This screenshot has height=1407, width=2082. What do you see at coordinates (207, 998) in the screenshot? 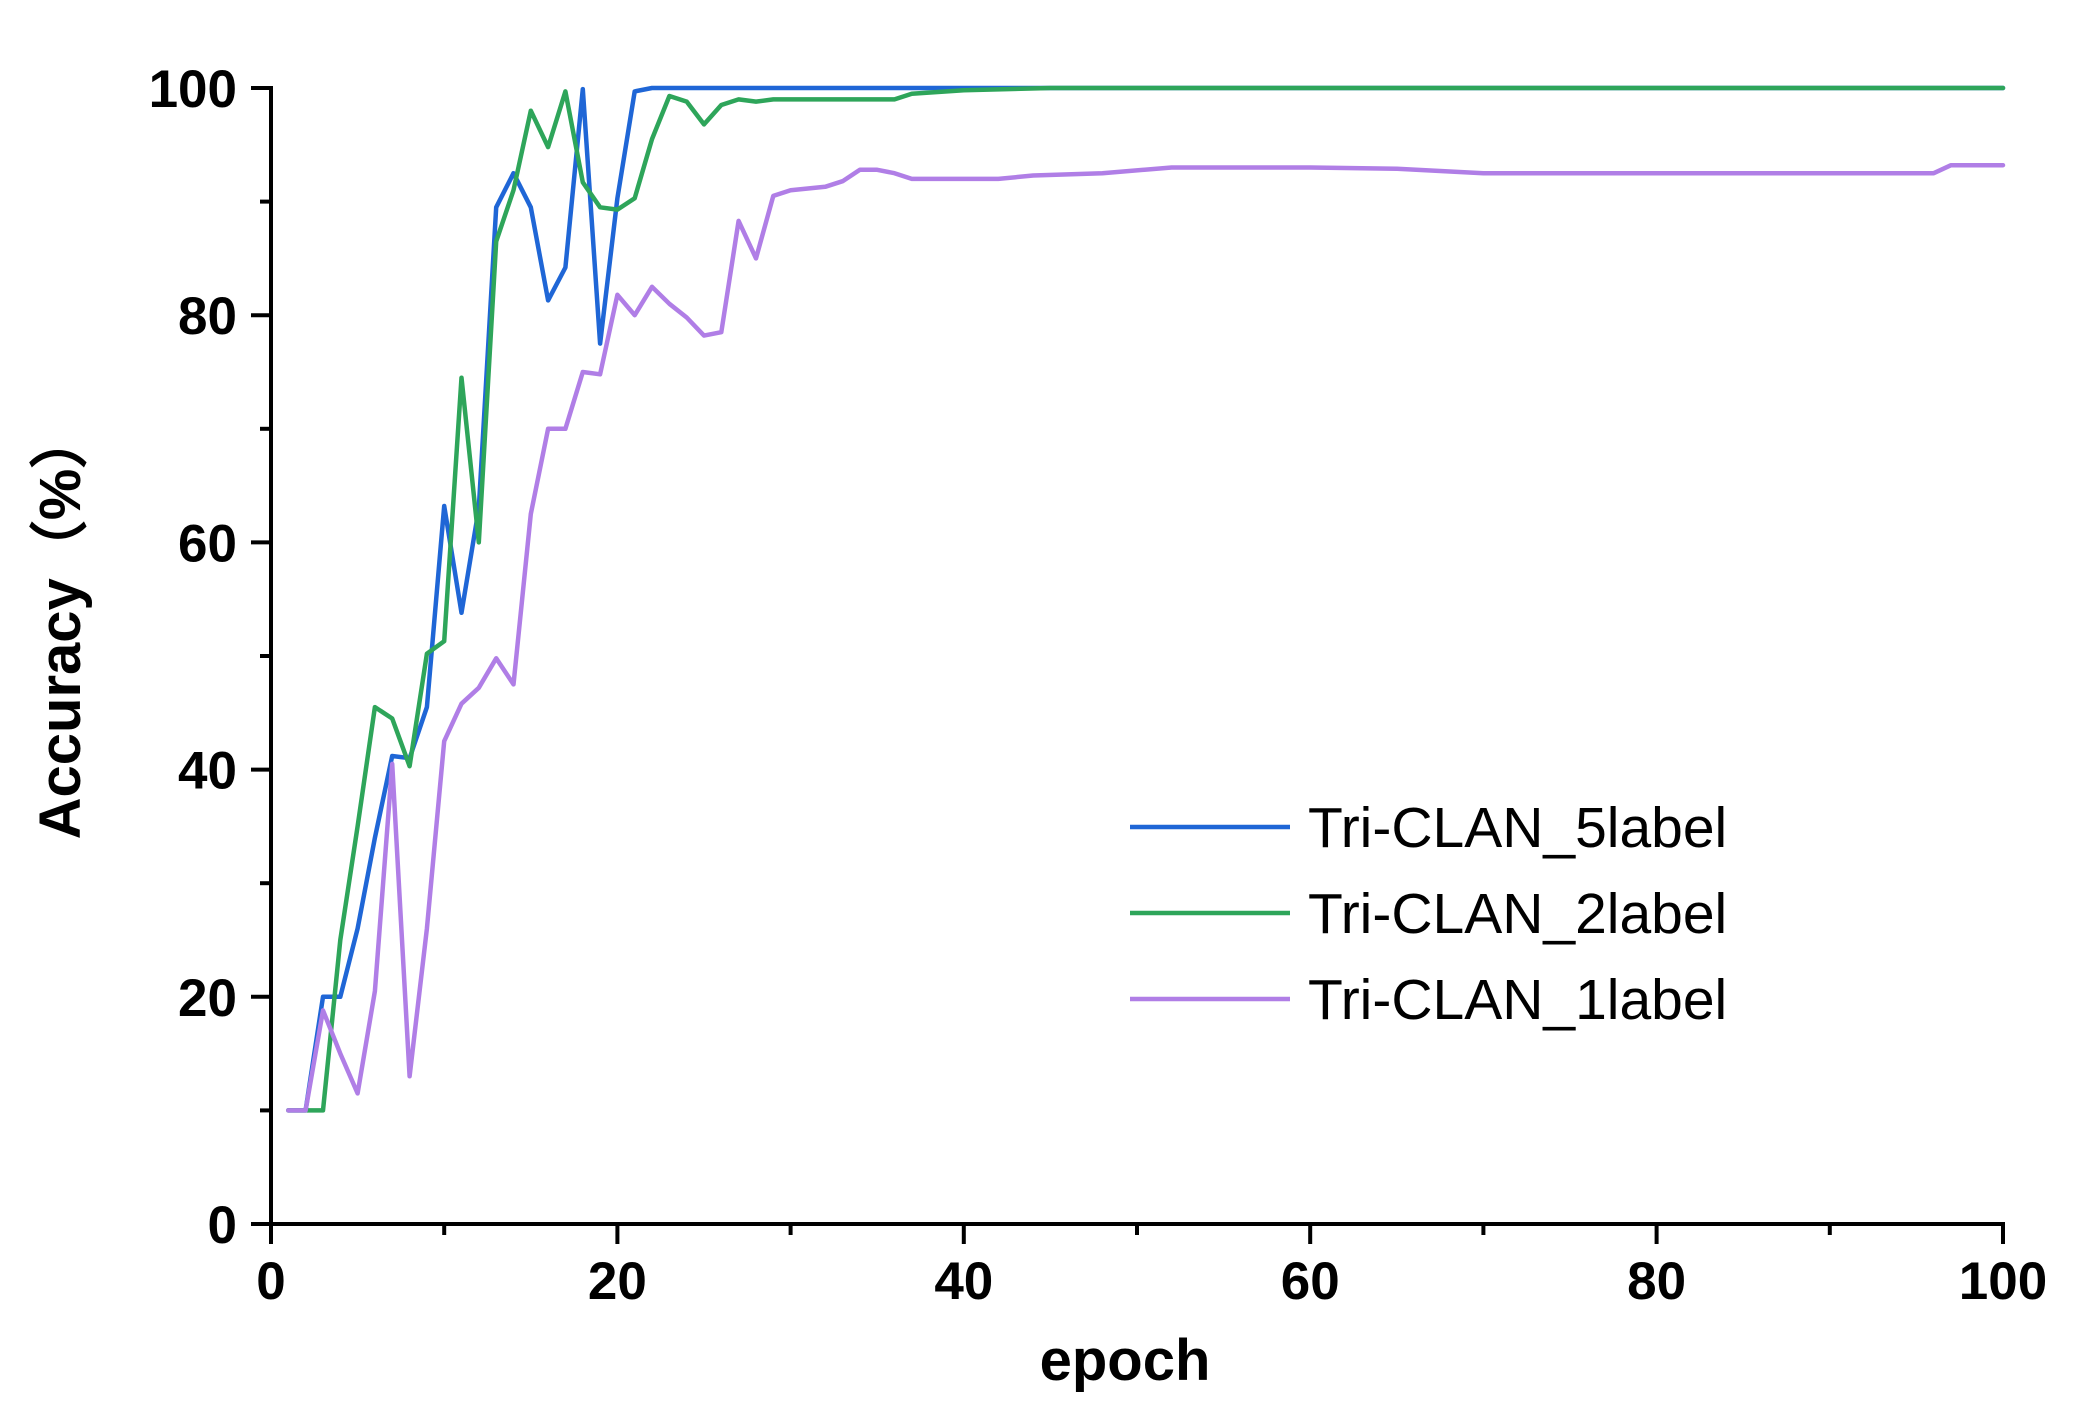
I see `y-tick-label: 20` at bounding box center [207, 998].